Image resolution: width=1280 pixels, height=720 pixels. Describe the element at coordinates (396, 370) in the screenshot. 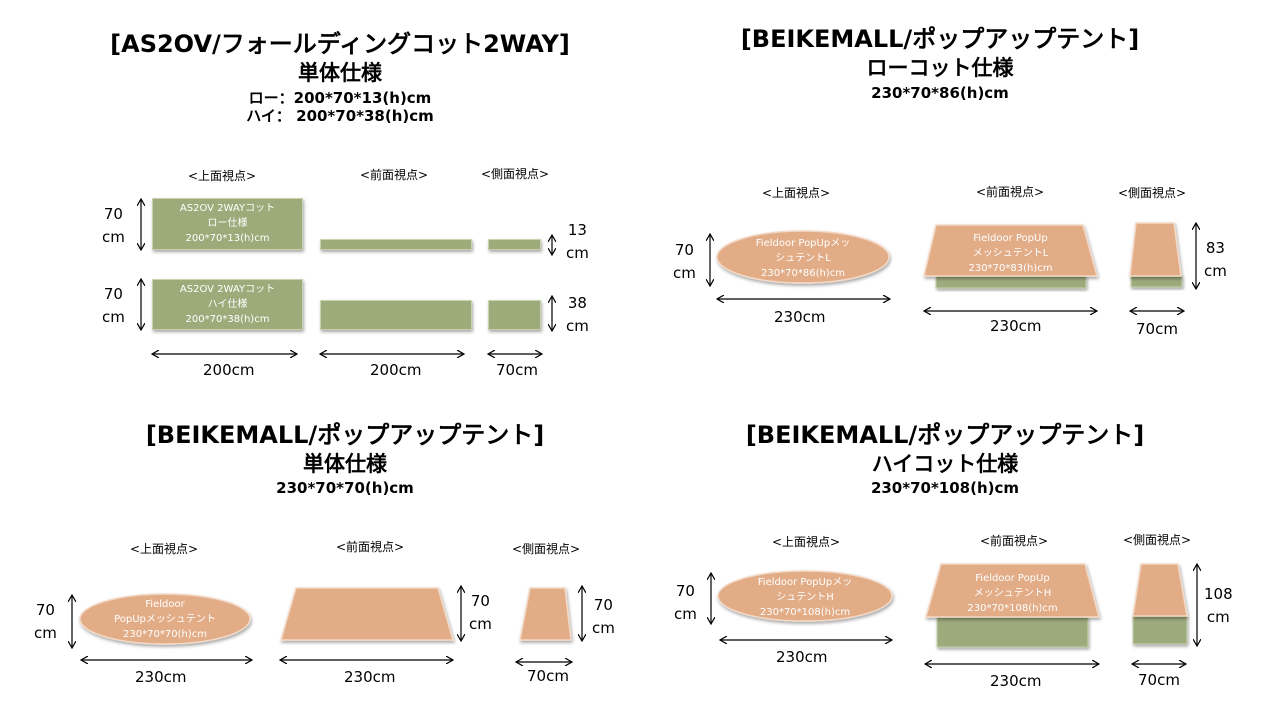

I see `panel1-len-front-dim: 200cm` at that location.